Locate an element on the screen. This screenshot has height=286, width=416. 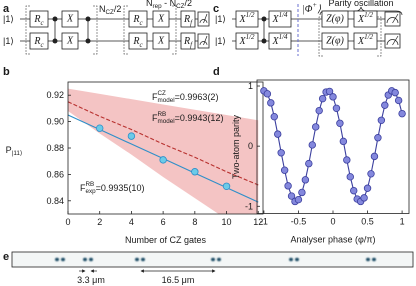
panel-label: d is located at coordinates (216, 72).